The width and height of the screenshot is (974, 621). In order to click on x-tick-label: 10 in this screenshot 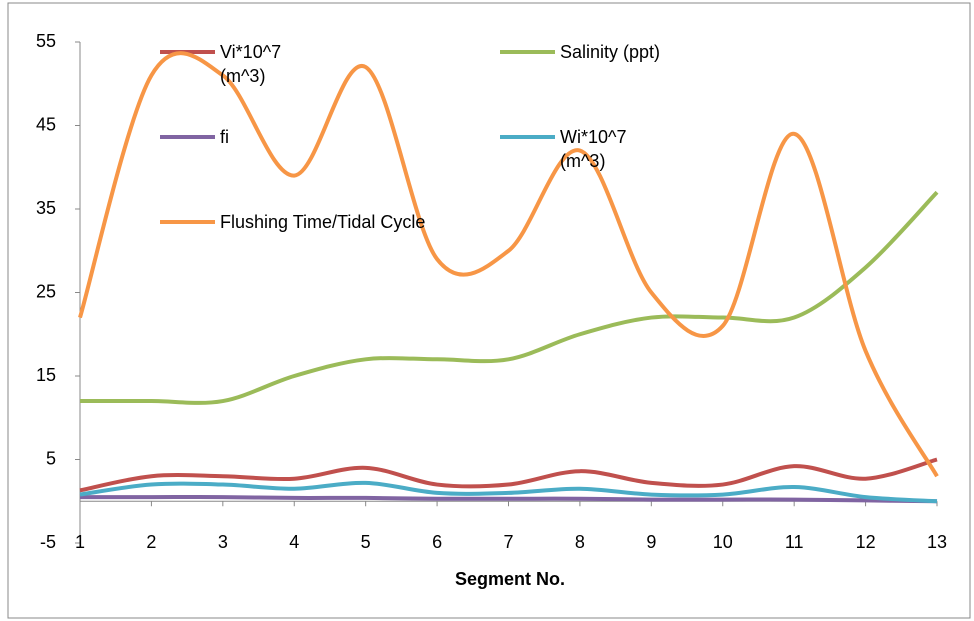, I will do `click(723, 542)`.